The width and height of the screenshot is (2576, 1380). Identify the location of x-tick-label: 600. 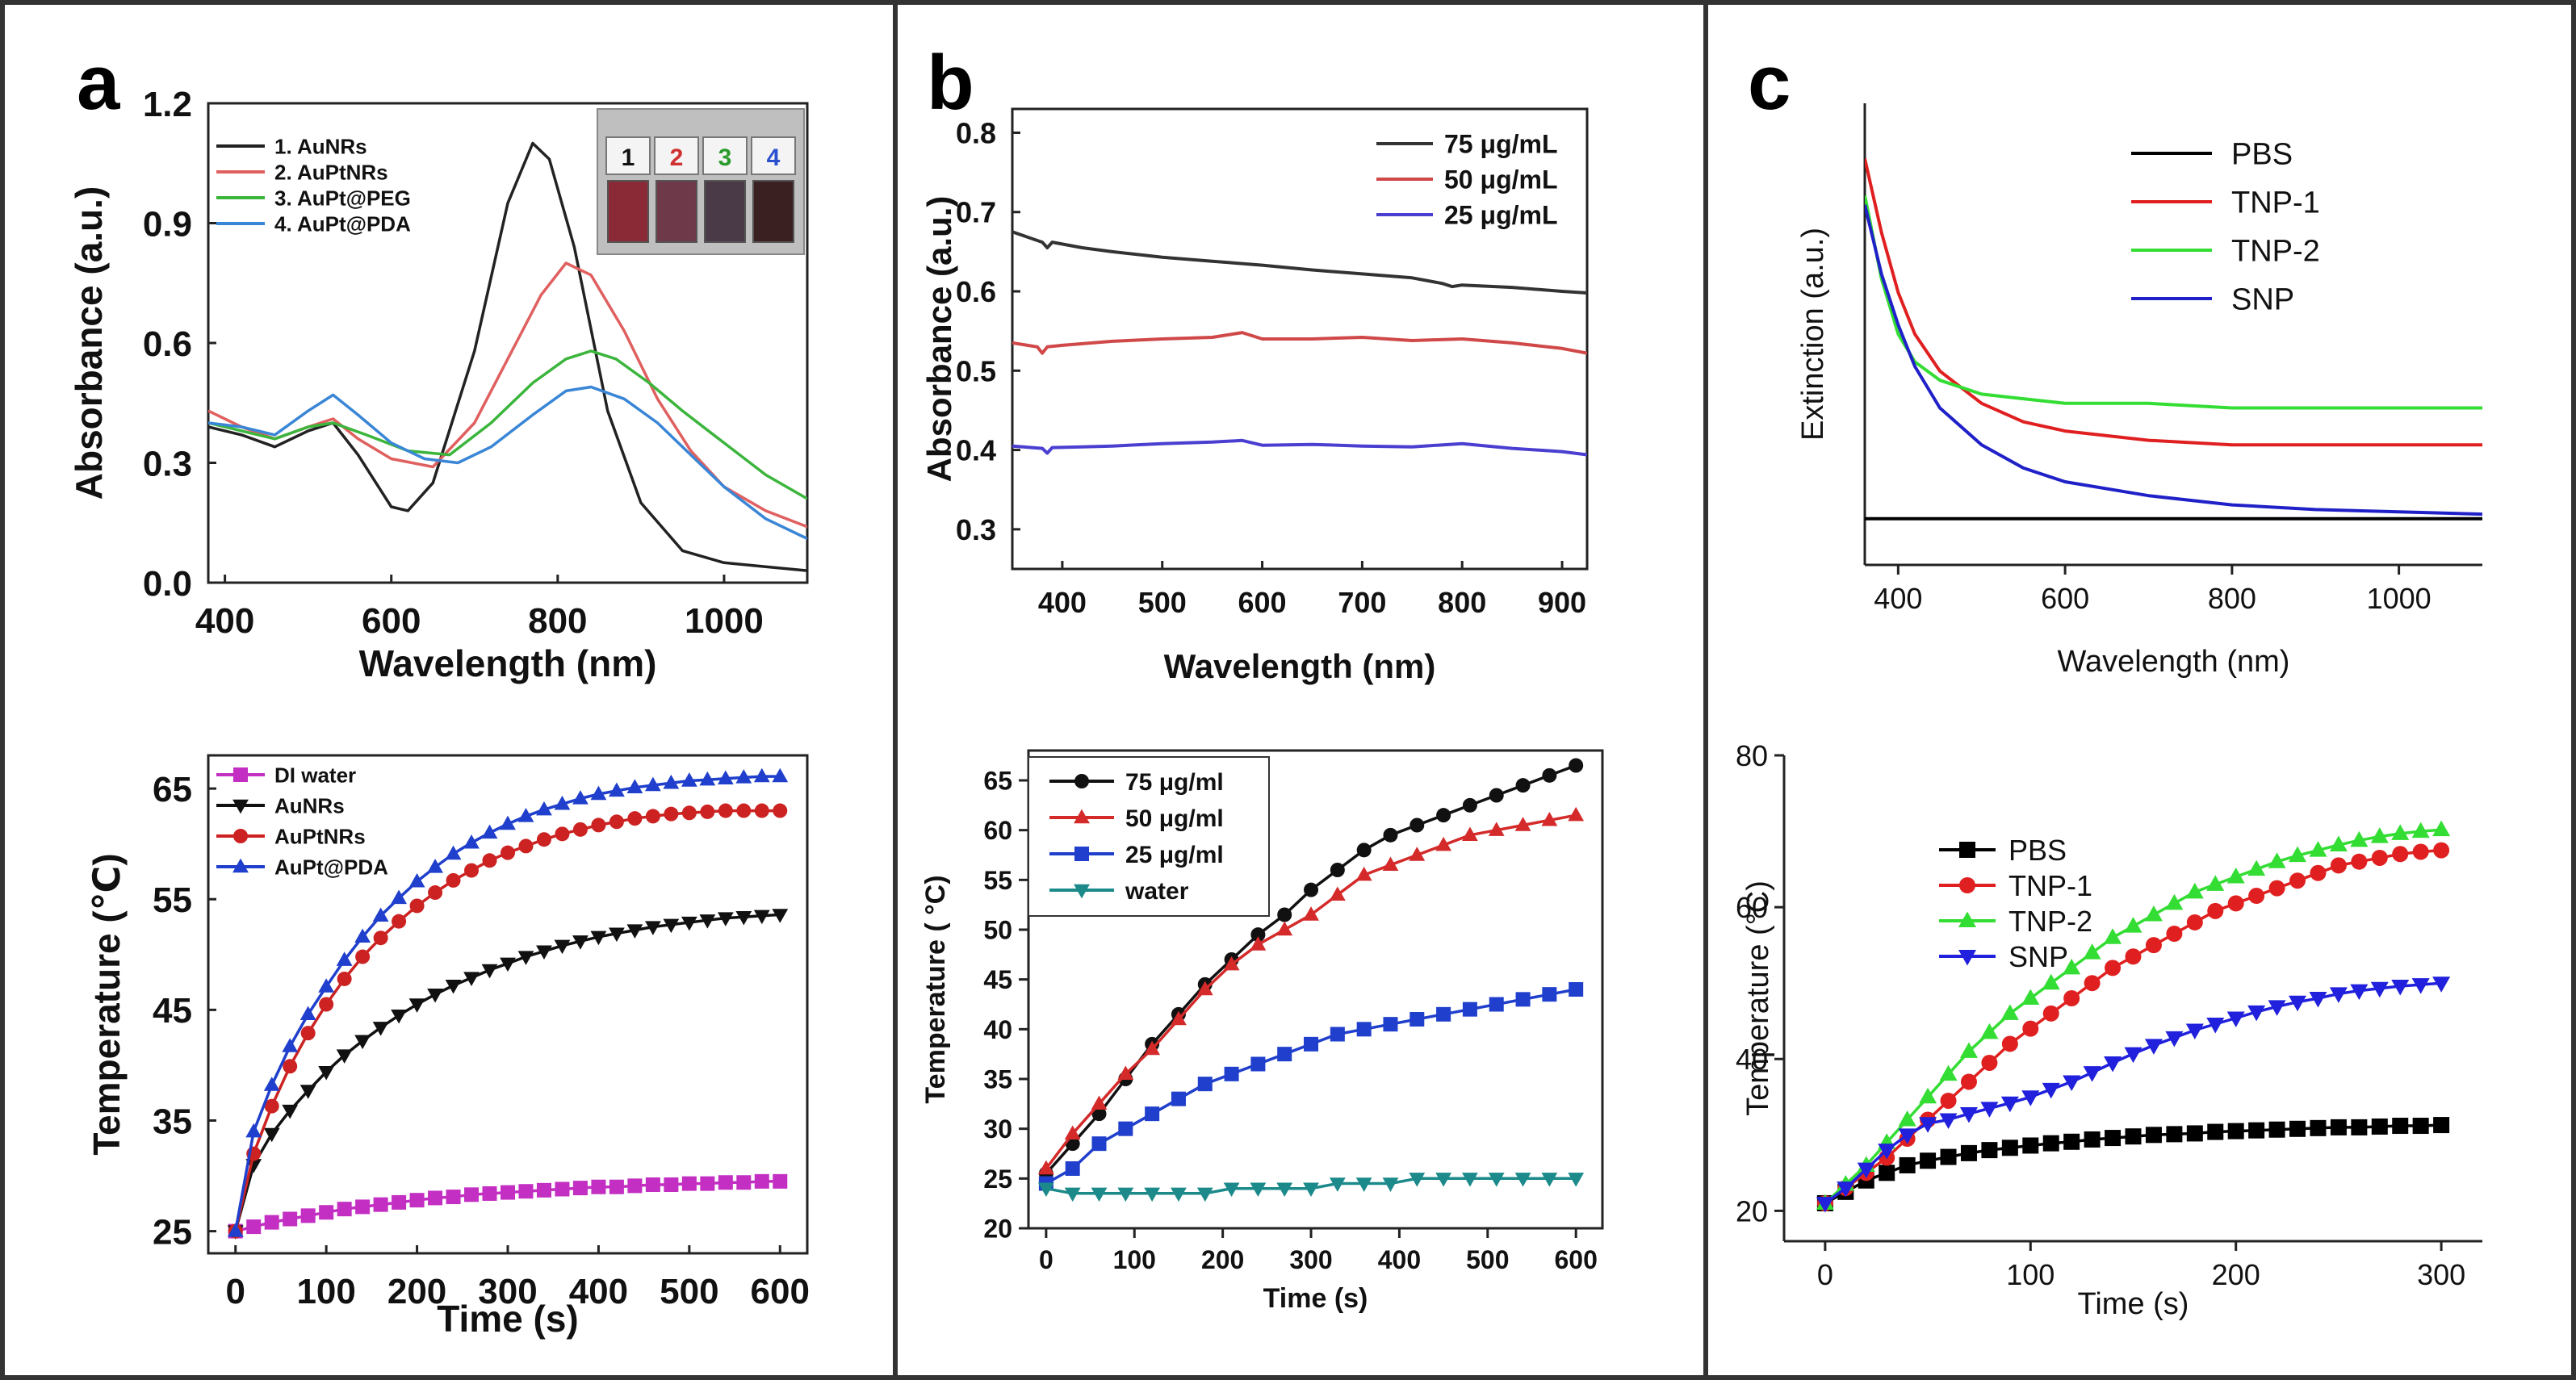
(2065, 598).